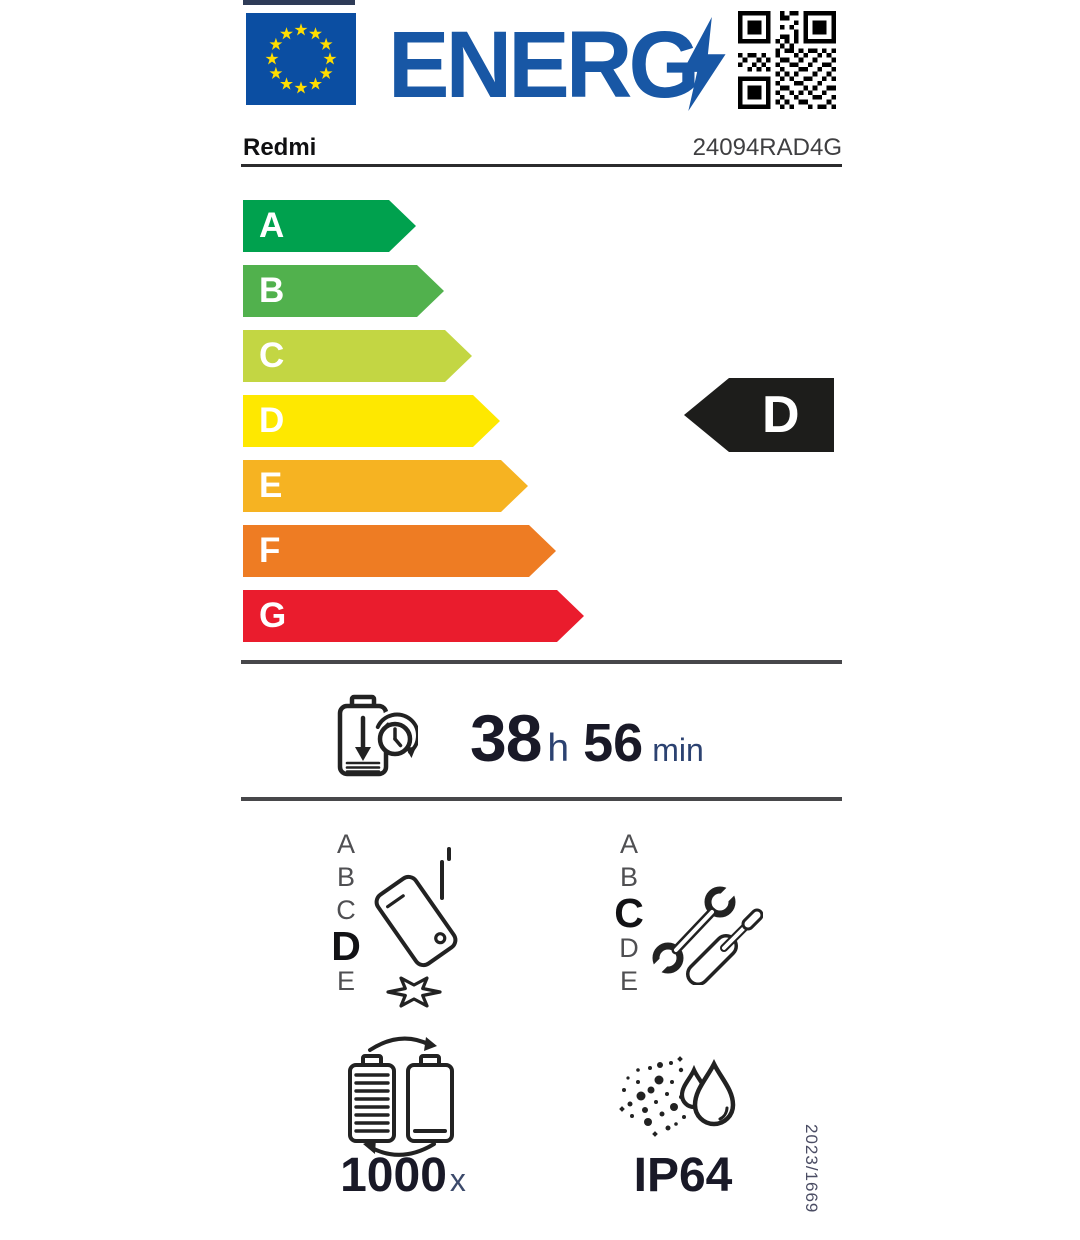 The height and width of the screenshot is (1240, 1080). I want to click on battery-life-minutes: 56, so click(613, 743).